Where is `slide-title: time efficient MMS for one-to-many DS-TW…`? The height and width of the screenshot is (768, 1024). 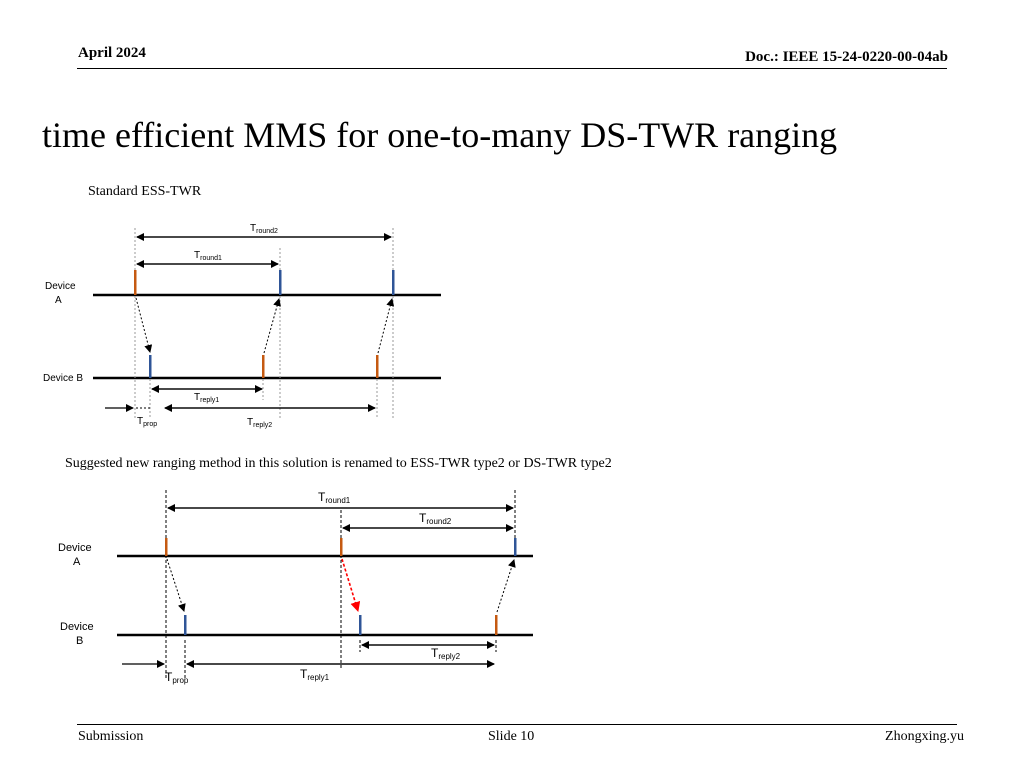
slide-title: time efficient MMS for one-to-many DS-TW… is located at coordinates (440, 135).